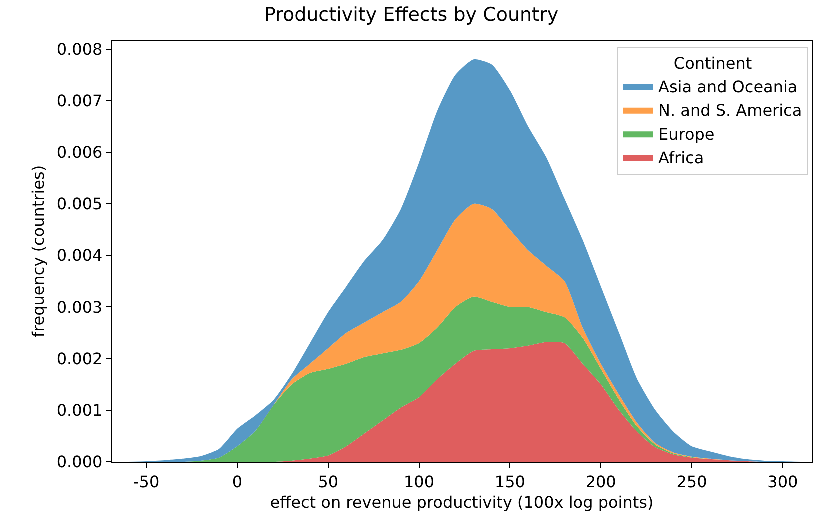 The width and height of the screenshot is (823, 526). I want to click on x-tick-label: 300, so click(783, 482).